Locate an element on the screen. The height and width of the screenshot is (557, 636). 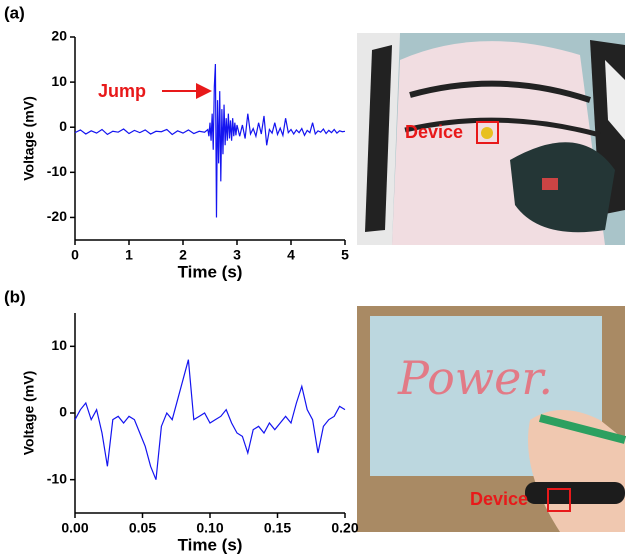
x-tick-label: 0.05 is located at coordinates (142, 528).